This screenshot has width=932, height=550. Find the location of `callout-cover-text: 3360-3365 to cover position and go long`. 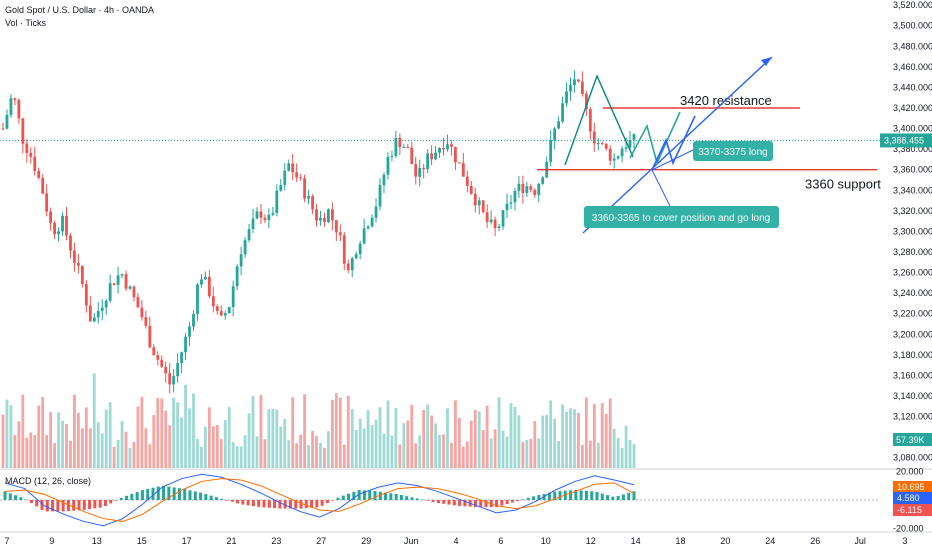

callout-cover-text: 3360-3365 to cover position and go long is located at coordinates (681, 218).